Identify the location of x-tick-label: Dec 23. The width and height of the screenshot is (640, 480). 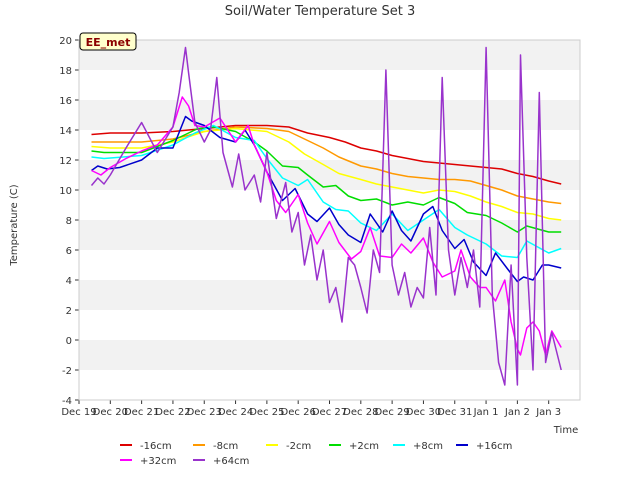
(204, 412).